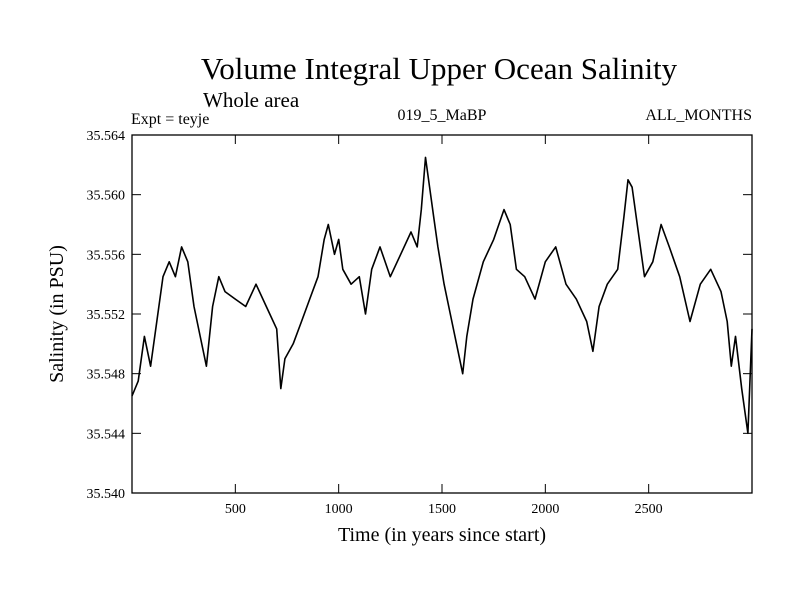 This screenshot has height=600, width=800. What do you see at coordinates (545, 509) in the screenshot?
I see `x-tick-label: 2000` at bounding box center [545, 509].